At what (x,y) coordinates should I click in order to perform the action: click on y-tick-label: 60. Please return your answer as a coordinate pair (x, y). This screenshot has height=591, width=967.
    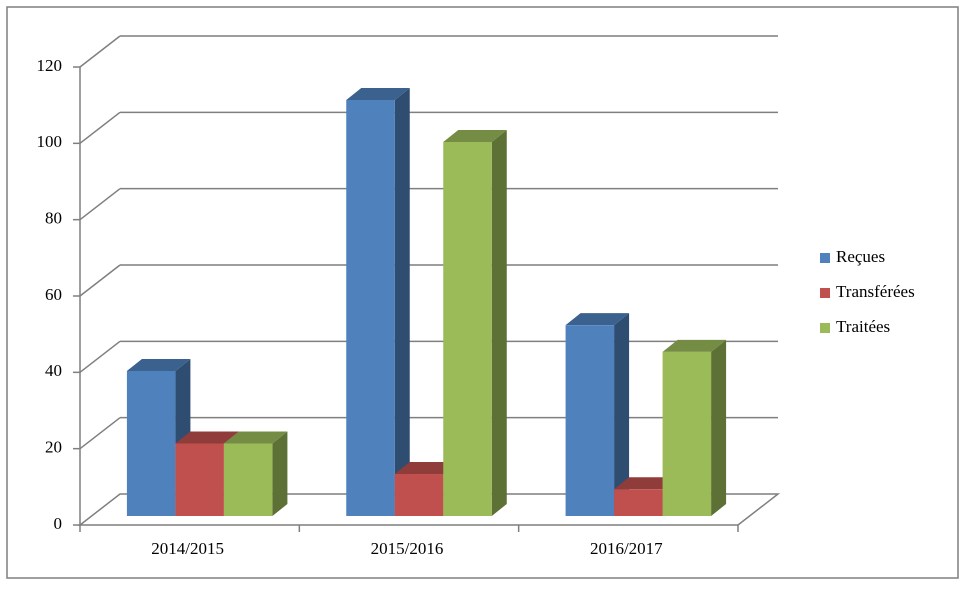
    Looking at the image, I should click on (53, 294).